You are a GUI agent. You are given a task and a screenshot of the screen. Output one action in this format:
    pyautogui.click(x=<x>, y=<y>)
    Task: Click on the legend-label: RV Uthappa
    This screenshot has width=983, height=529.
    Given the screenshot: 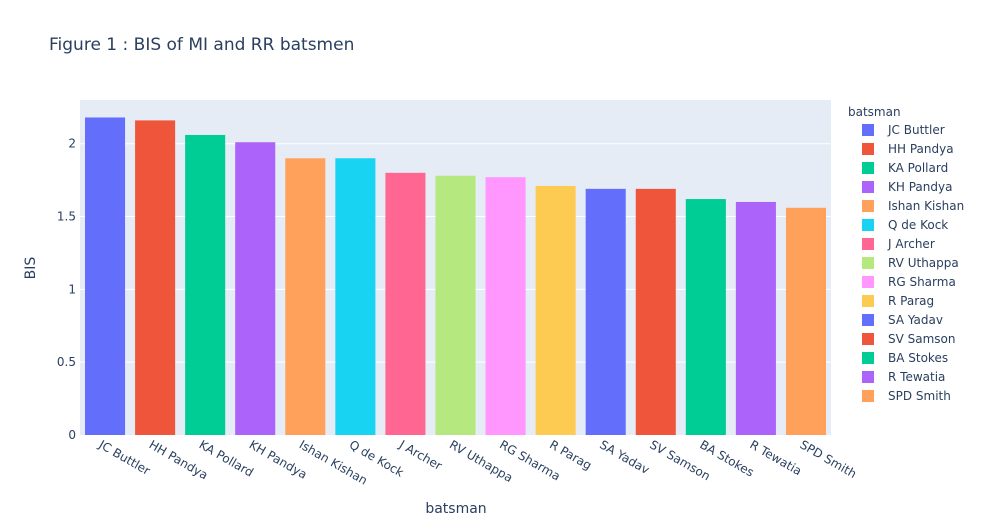 What is the action you would take?
    pyautogui.click(x=923, y=263)
    